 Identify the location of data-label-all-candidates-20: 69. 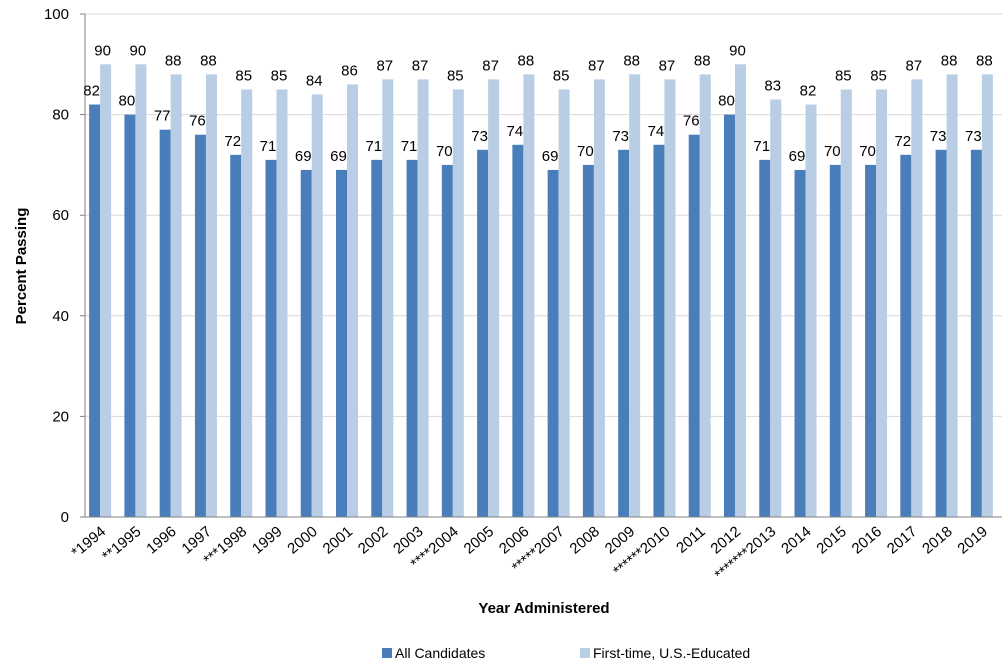
(797, 156).